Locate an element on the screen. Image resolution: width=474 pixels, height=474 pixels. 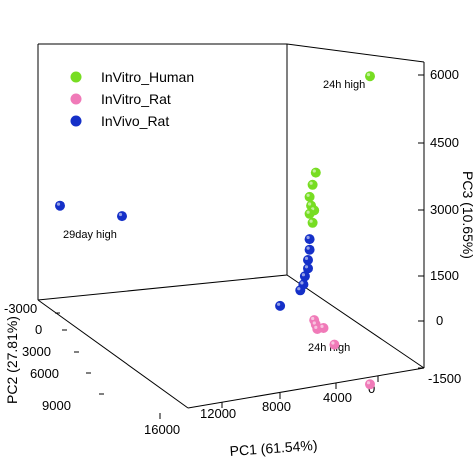
top-right-edge is located at coordinates (355, 53).